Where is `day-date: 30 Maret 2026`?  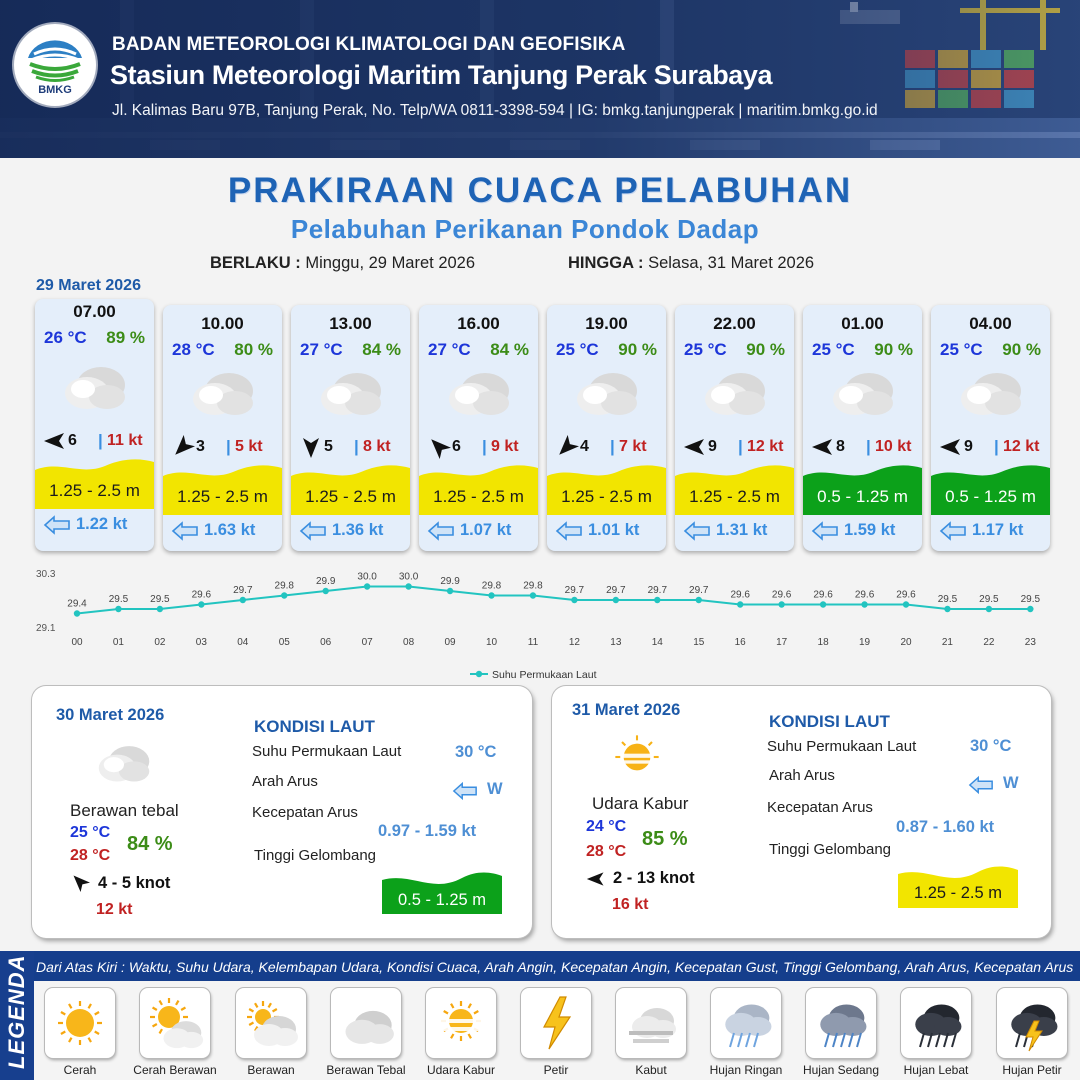
day-date: 30 Maret 2026 is located at coordinates (110, 715).